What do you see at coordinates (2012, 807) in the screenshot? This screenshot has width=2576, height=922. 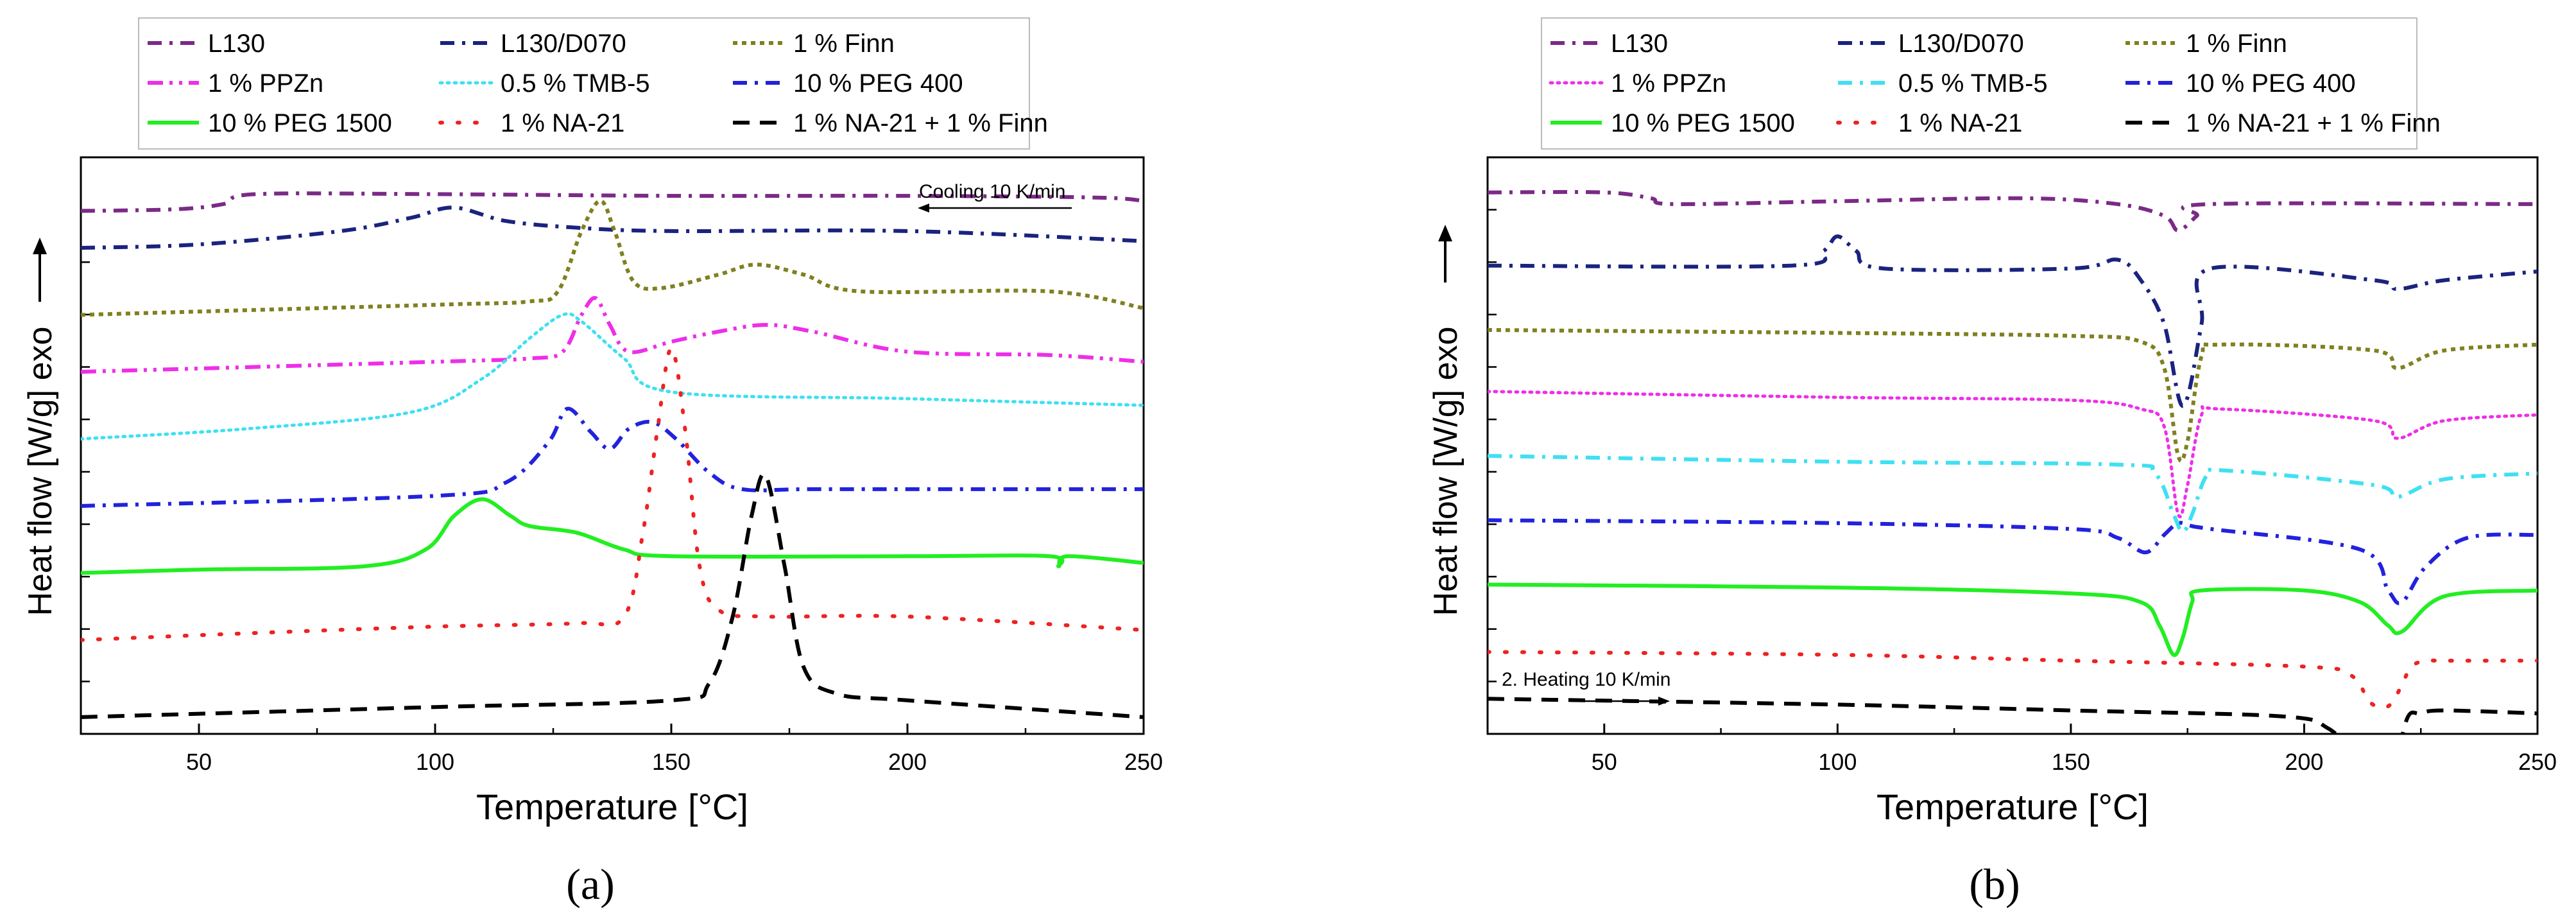 I see `x-axis-label-b: Temperature [°C]` at bounding box center [2012, 807].